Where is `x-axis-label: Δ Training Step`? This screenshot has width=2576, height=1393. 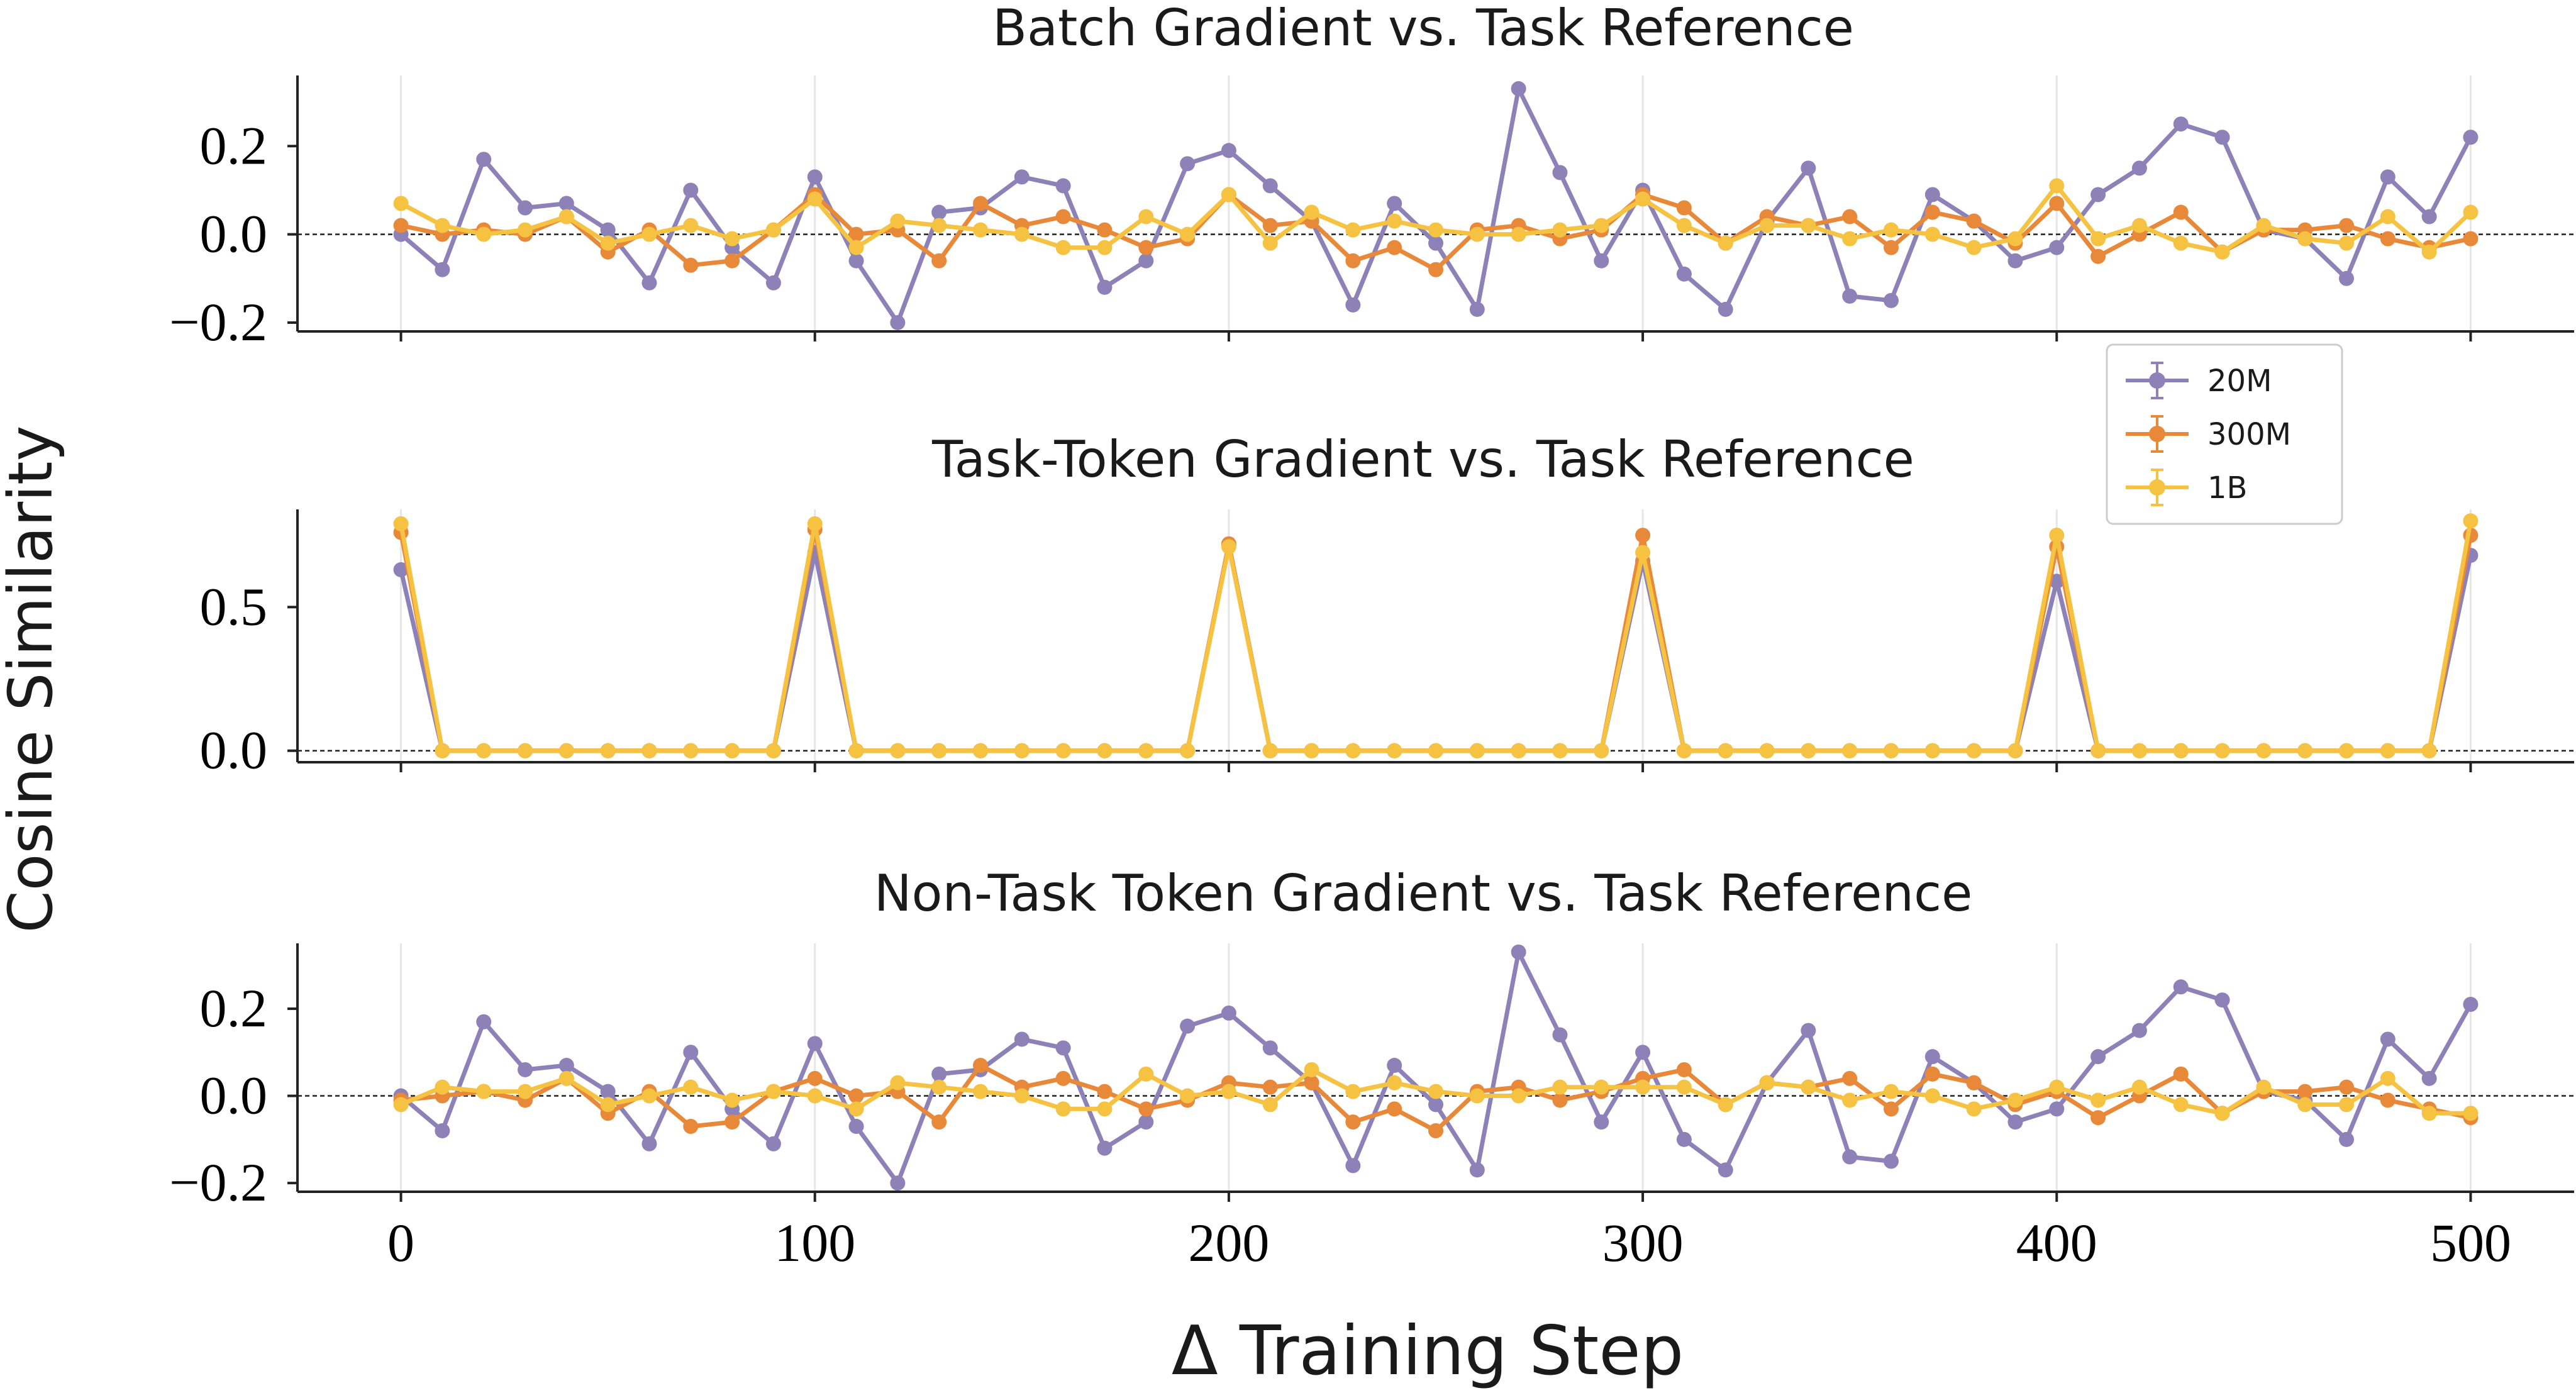
x-axis-label: Δ Training Step is located at coordinates (1428, 1351).